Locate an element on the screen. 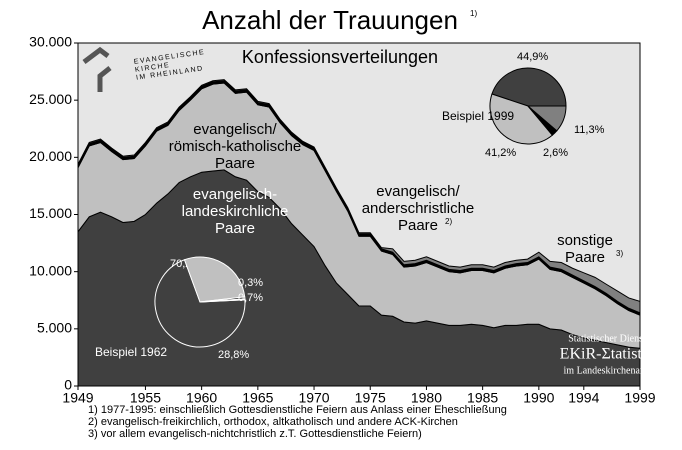  series-label: evangelisch- is located at coordinates (235, 194).